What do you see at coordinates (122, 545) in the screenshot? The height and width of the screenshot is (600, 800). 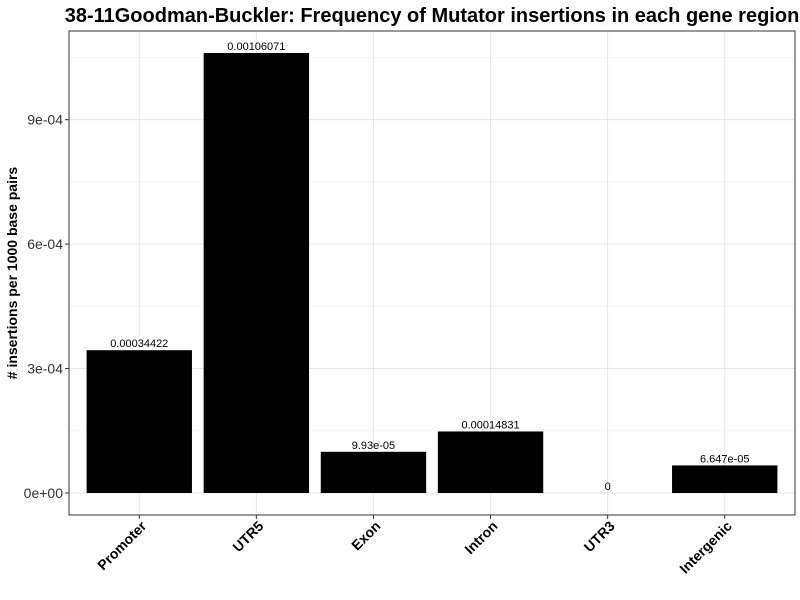 I see `x-tick-label-promoter: Promoter` at bounding box center [122, 545].